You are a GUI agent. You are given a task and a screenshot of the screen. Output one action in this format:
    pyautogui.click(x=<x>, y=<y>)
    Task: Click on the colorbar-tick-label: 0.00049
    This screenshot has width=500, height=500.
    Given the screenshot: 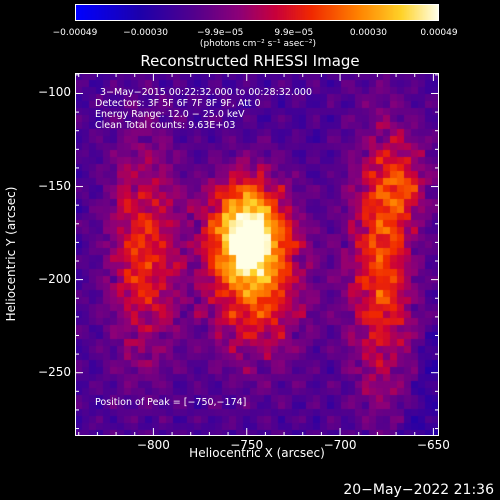 What is the action you would take?
    pyautogui.click(x=439, y=33)
    